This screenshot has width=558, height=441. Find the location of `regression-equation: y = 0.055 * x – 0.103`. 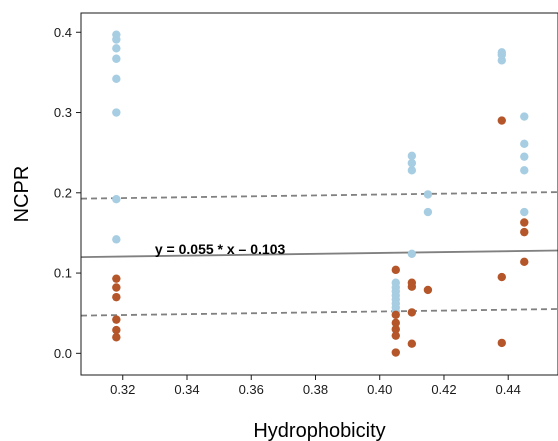

regression-equation: y = 0.055 * x – 0.103 is located at coordinates (220, 249).